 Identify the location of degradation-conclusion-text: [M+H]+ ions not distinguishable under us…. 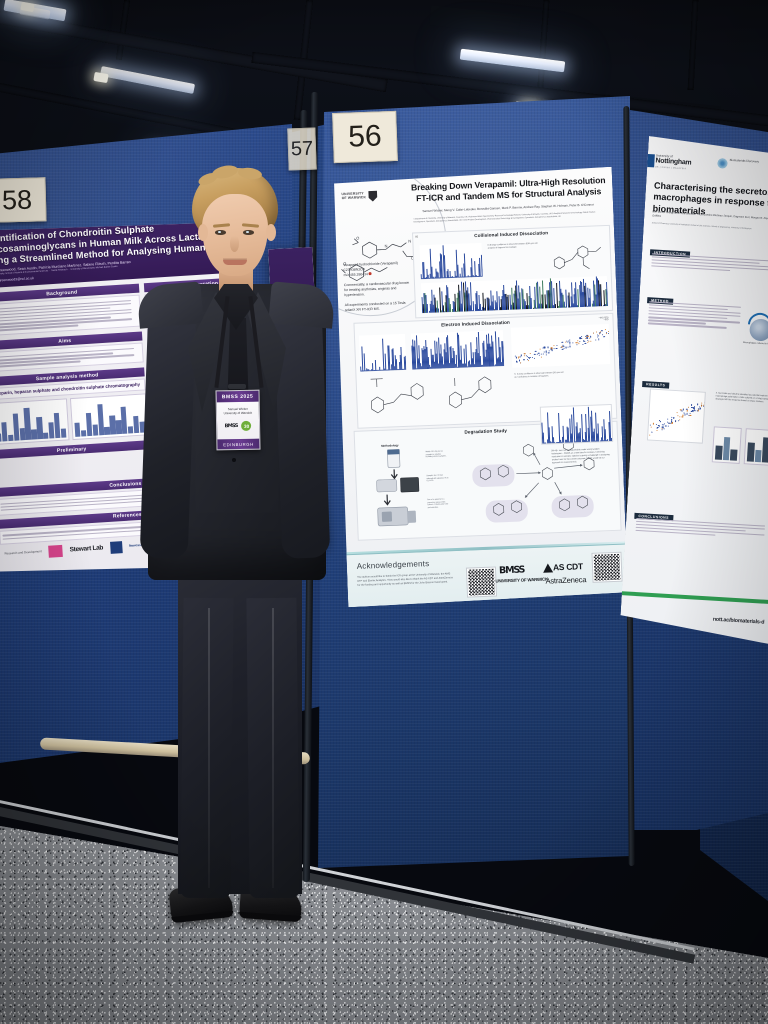
(580, 456).